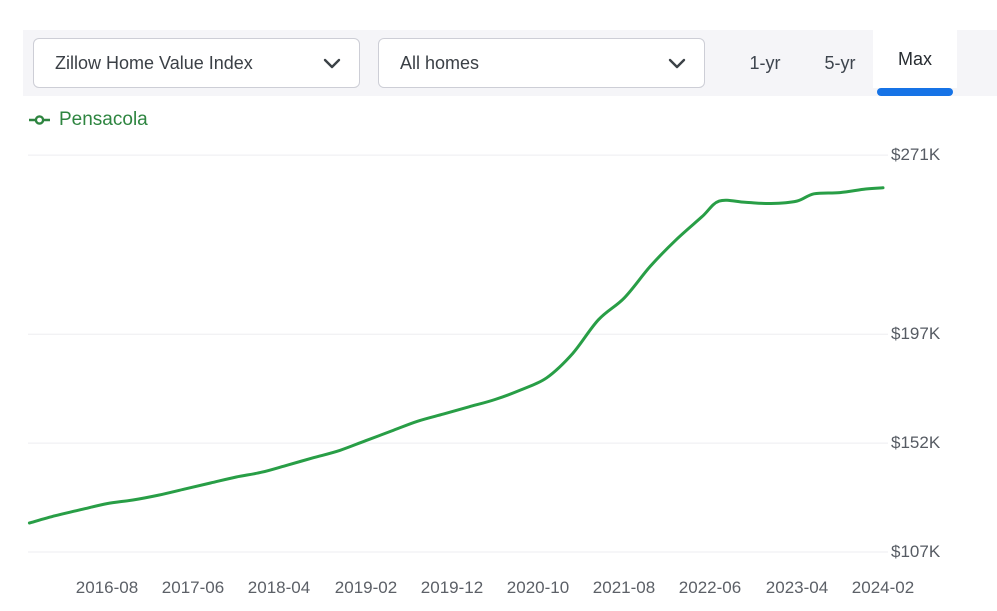 The height and width of the screenshot is (611, 997). What do you see at coordinates (193, 587) in the screenshot?
I see `x-axis-tick-label: 2017-06` at bounding box center [193, 587].